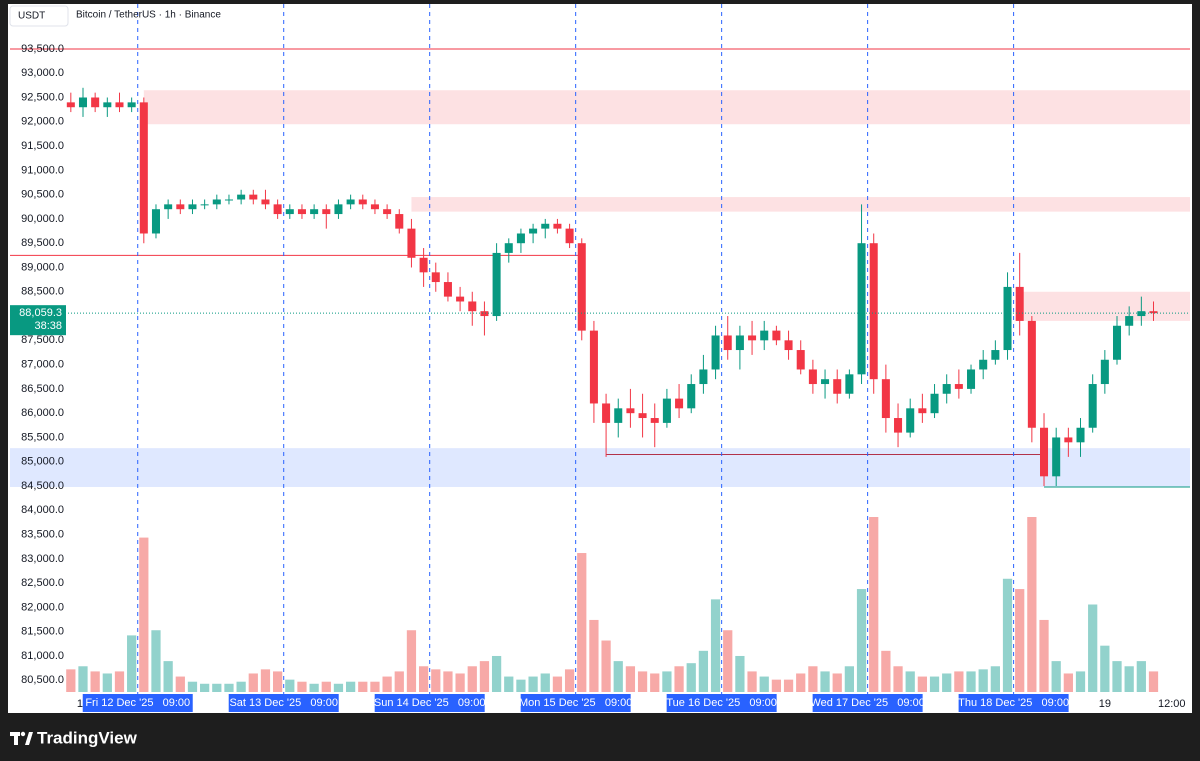 Image resolution: width=1200 pixels, height=761 pixels. What do you see at coordinates (867, 703) in the screenshot?
I see `x-tick-label: Wed 17 Dec '25 09:00` at bounding box center [867, 703].